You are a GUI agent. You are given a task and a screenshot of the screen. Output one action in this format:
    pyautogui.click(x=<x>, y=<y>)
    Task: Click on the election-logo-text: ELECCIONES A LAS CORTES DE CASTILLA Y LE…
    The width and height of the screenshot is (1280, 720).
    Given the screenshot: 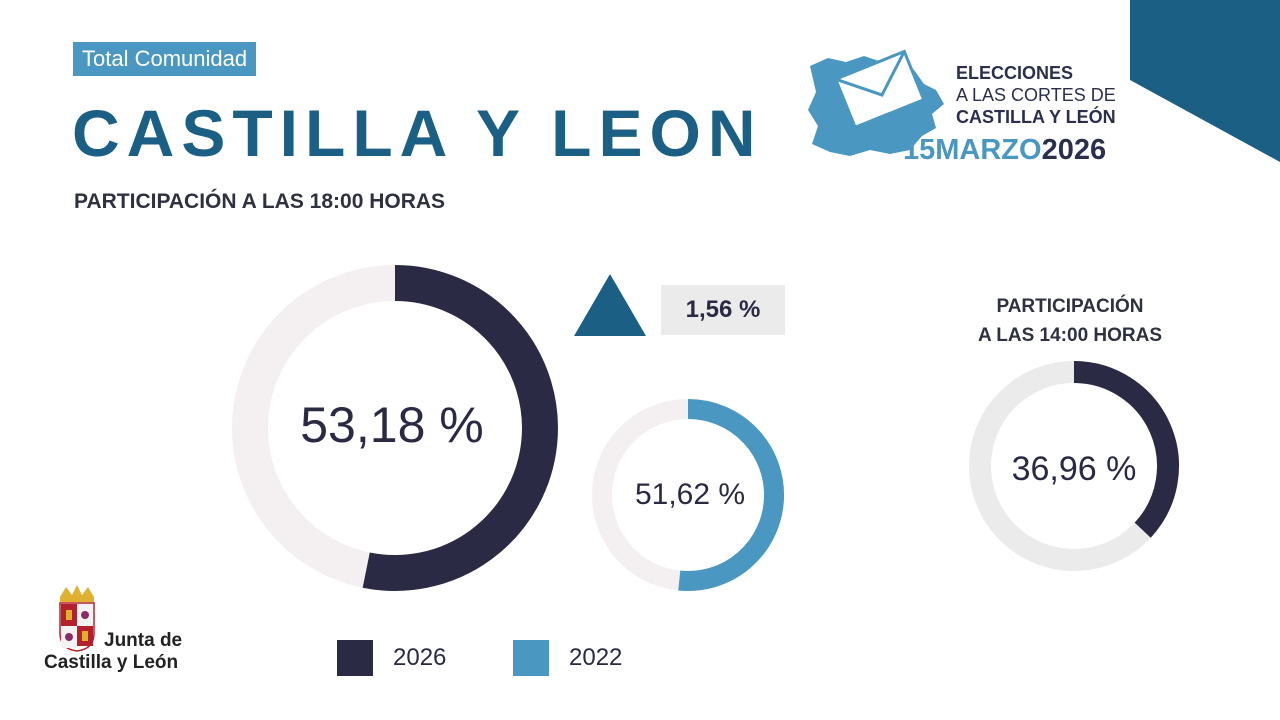 What is the action you would take?
    pyautogui.click(x=1036, y=95)
    